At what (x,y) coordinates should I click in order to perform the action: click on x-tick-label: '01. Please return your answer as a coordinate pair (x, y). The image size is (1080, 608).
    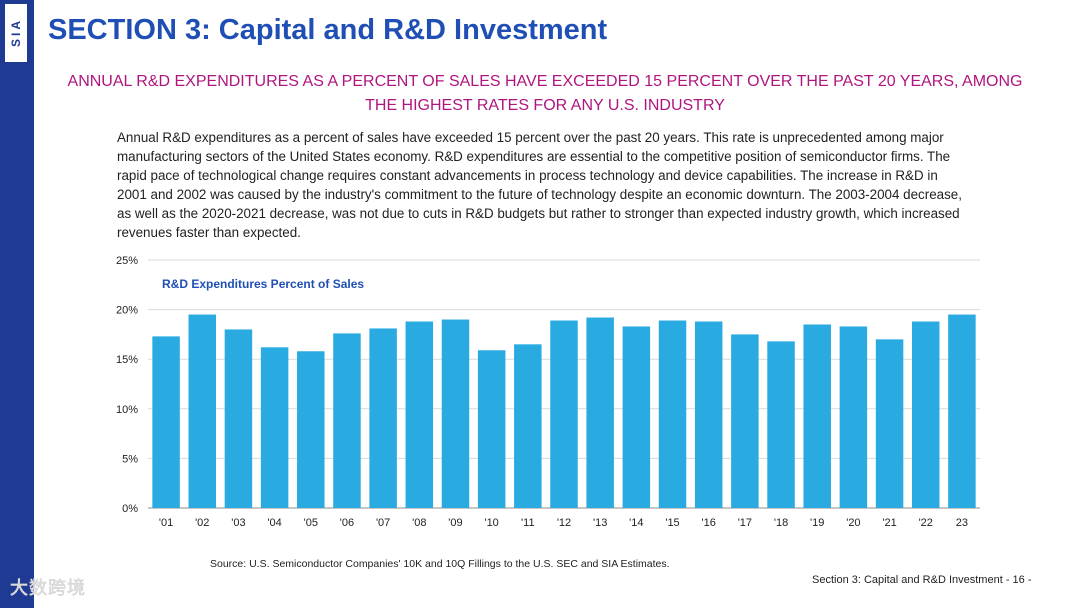
    Looking at the image, I should click on (166, 523).